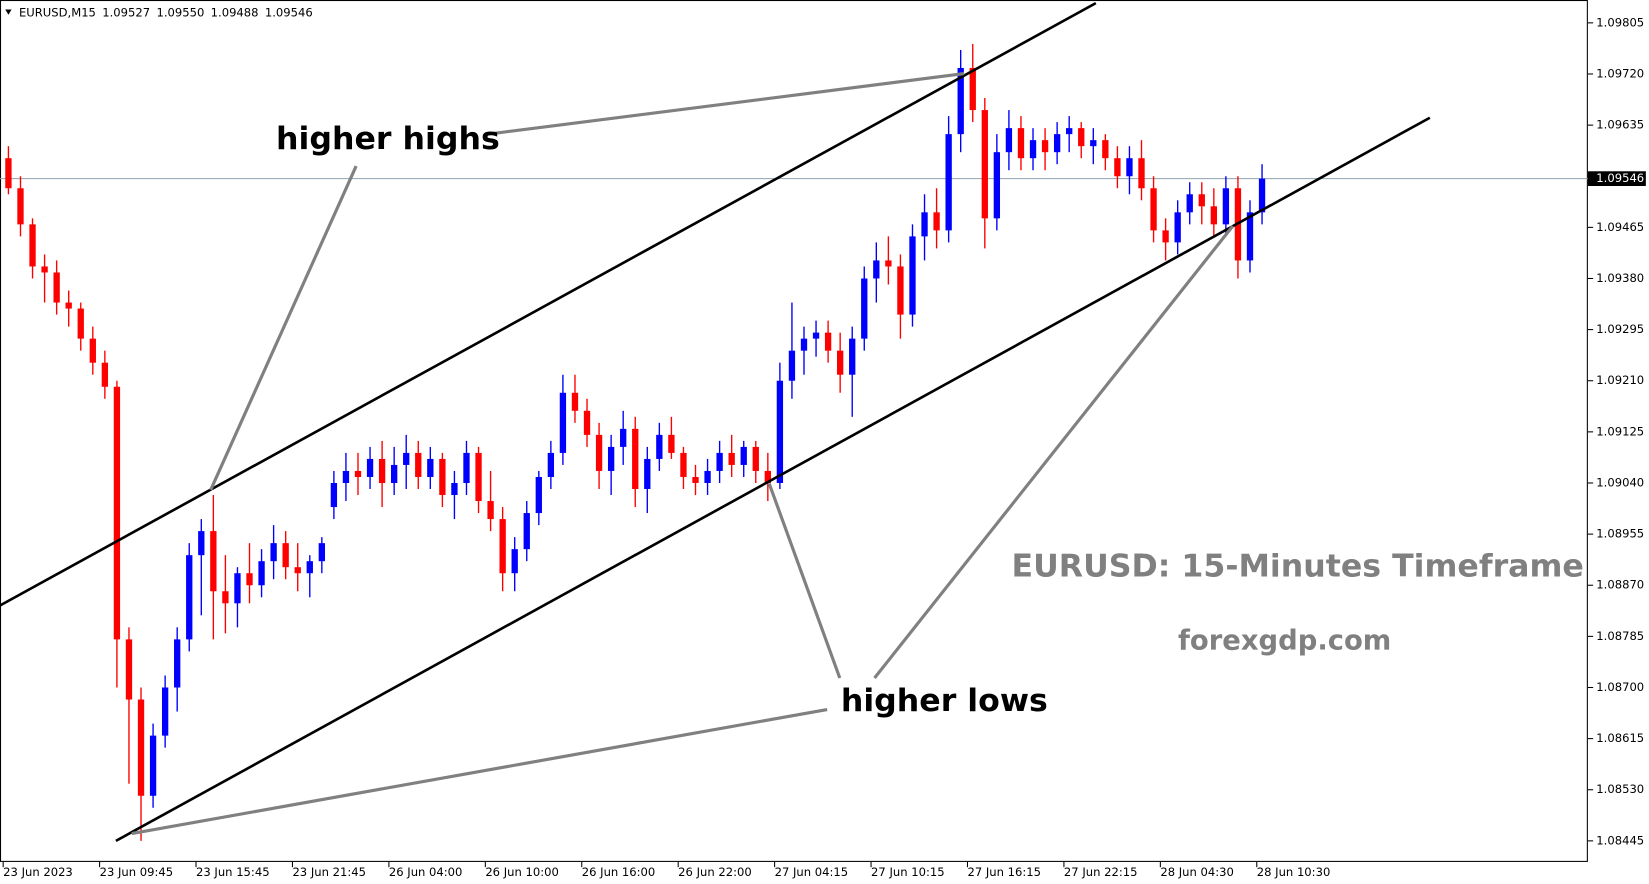  What do you see at coordinates (137, 872) in the screenshot?
I see `x-tick-label: 23 Jun 09:45` at bounding box center [137, 872].